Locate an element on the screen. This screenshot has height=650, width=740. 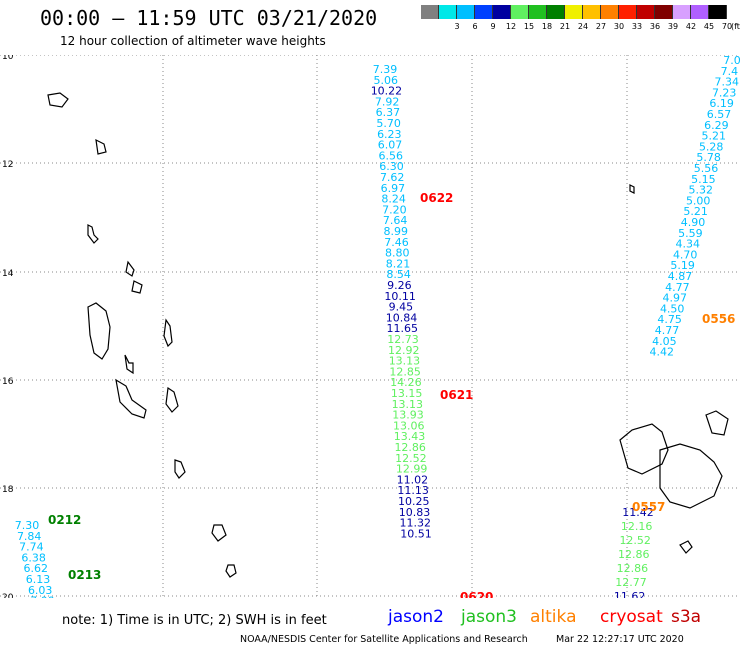
legend-cryosat: cryosat is located at coordinates (631, 617).